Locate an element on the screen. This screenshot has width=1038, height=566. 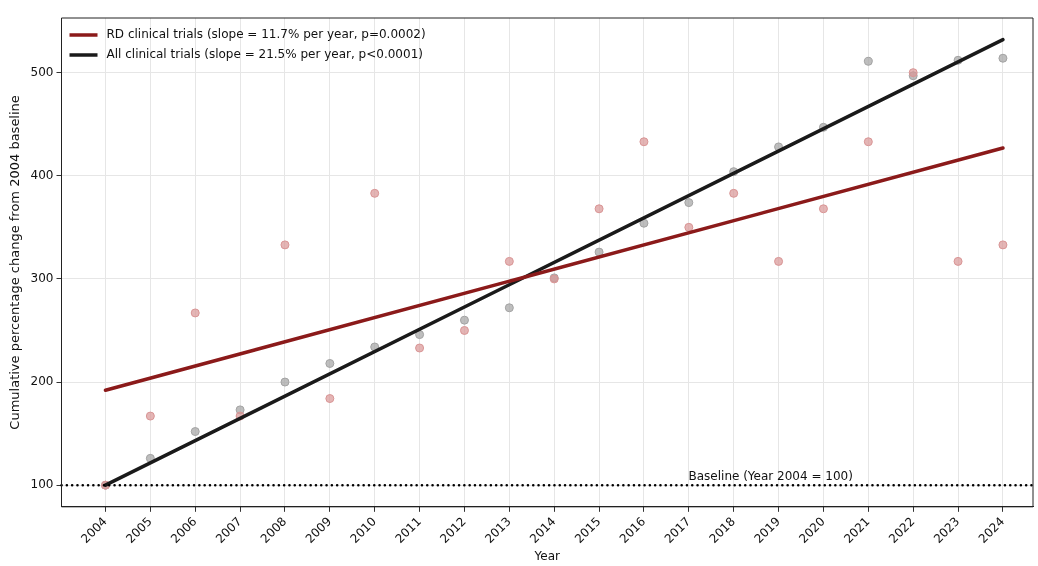
x-axis-title: Year is located at coordinates (547, 555).